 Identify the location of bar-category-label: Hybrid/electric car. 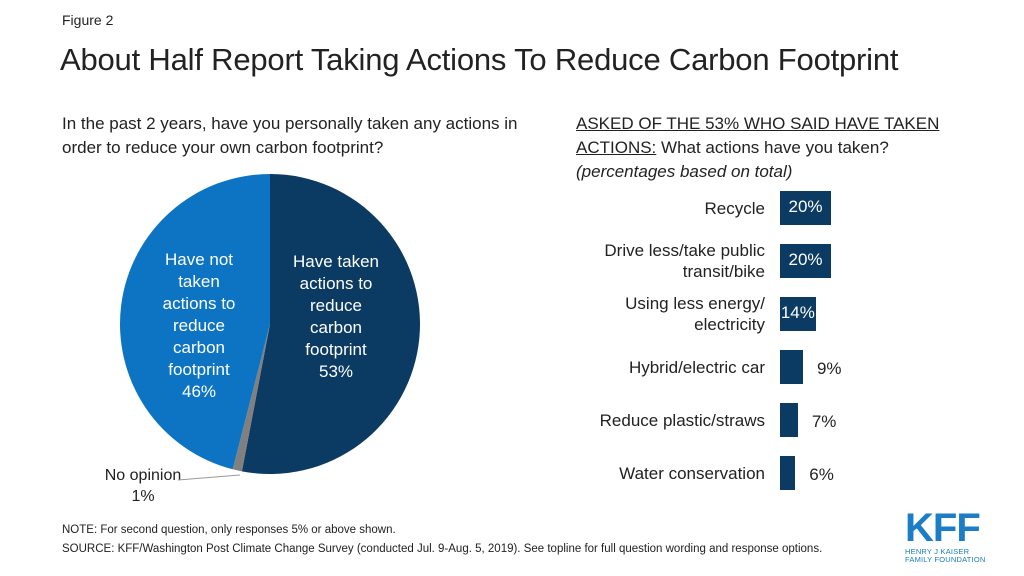
(655, 367).